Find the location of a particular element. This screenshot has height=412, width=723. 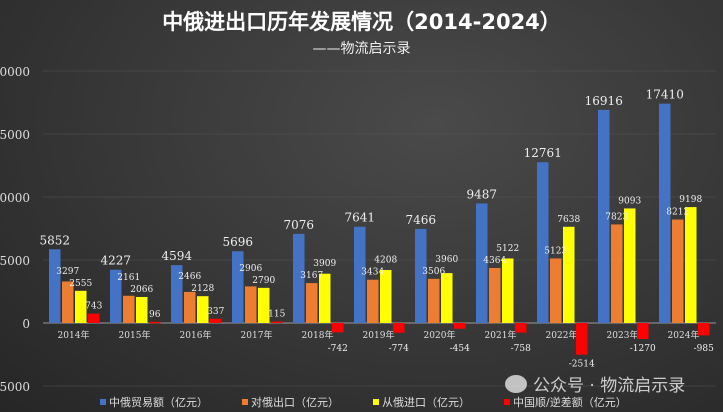

data-label: -742 is located at coordinates (338, 349).